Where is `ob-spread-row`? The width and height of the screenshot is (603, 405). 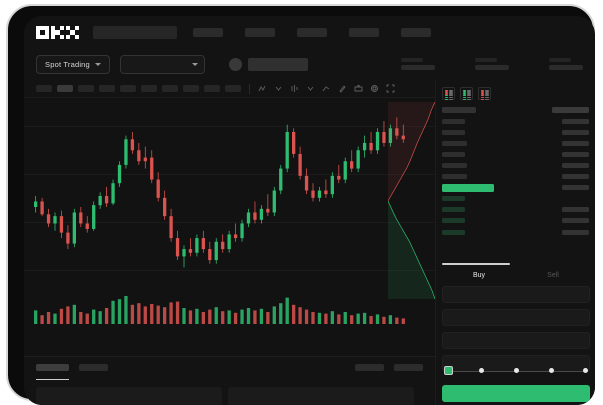 ob-spread-row is located at coordinates (515, 187).